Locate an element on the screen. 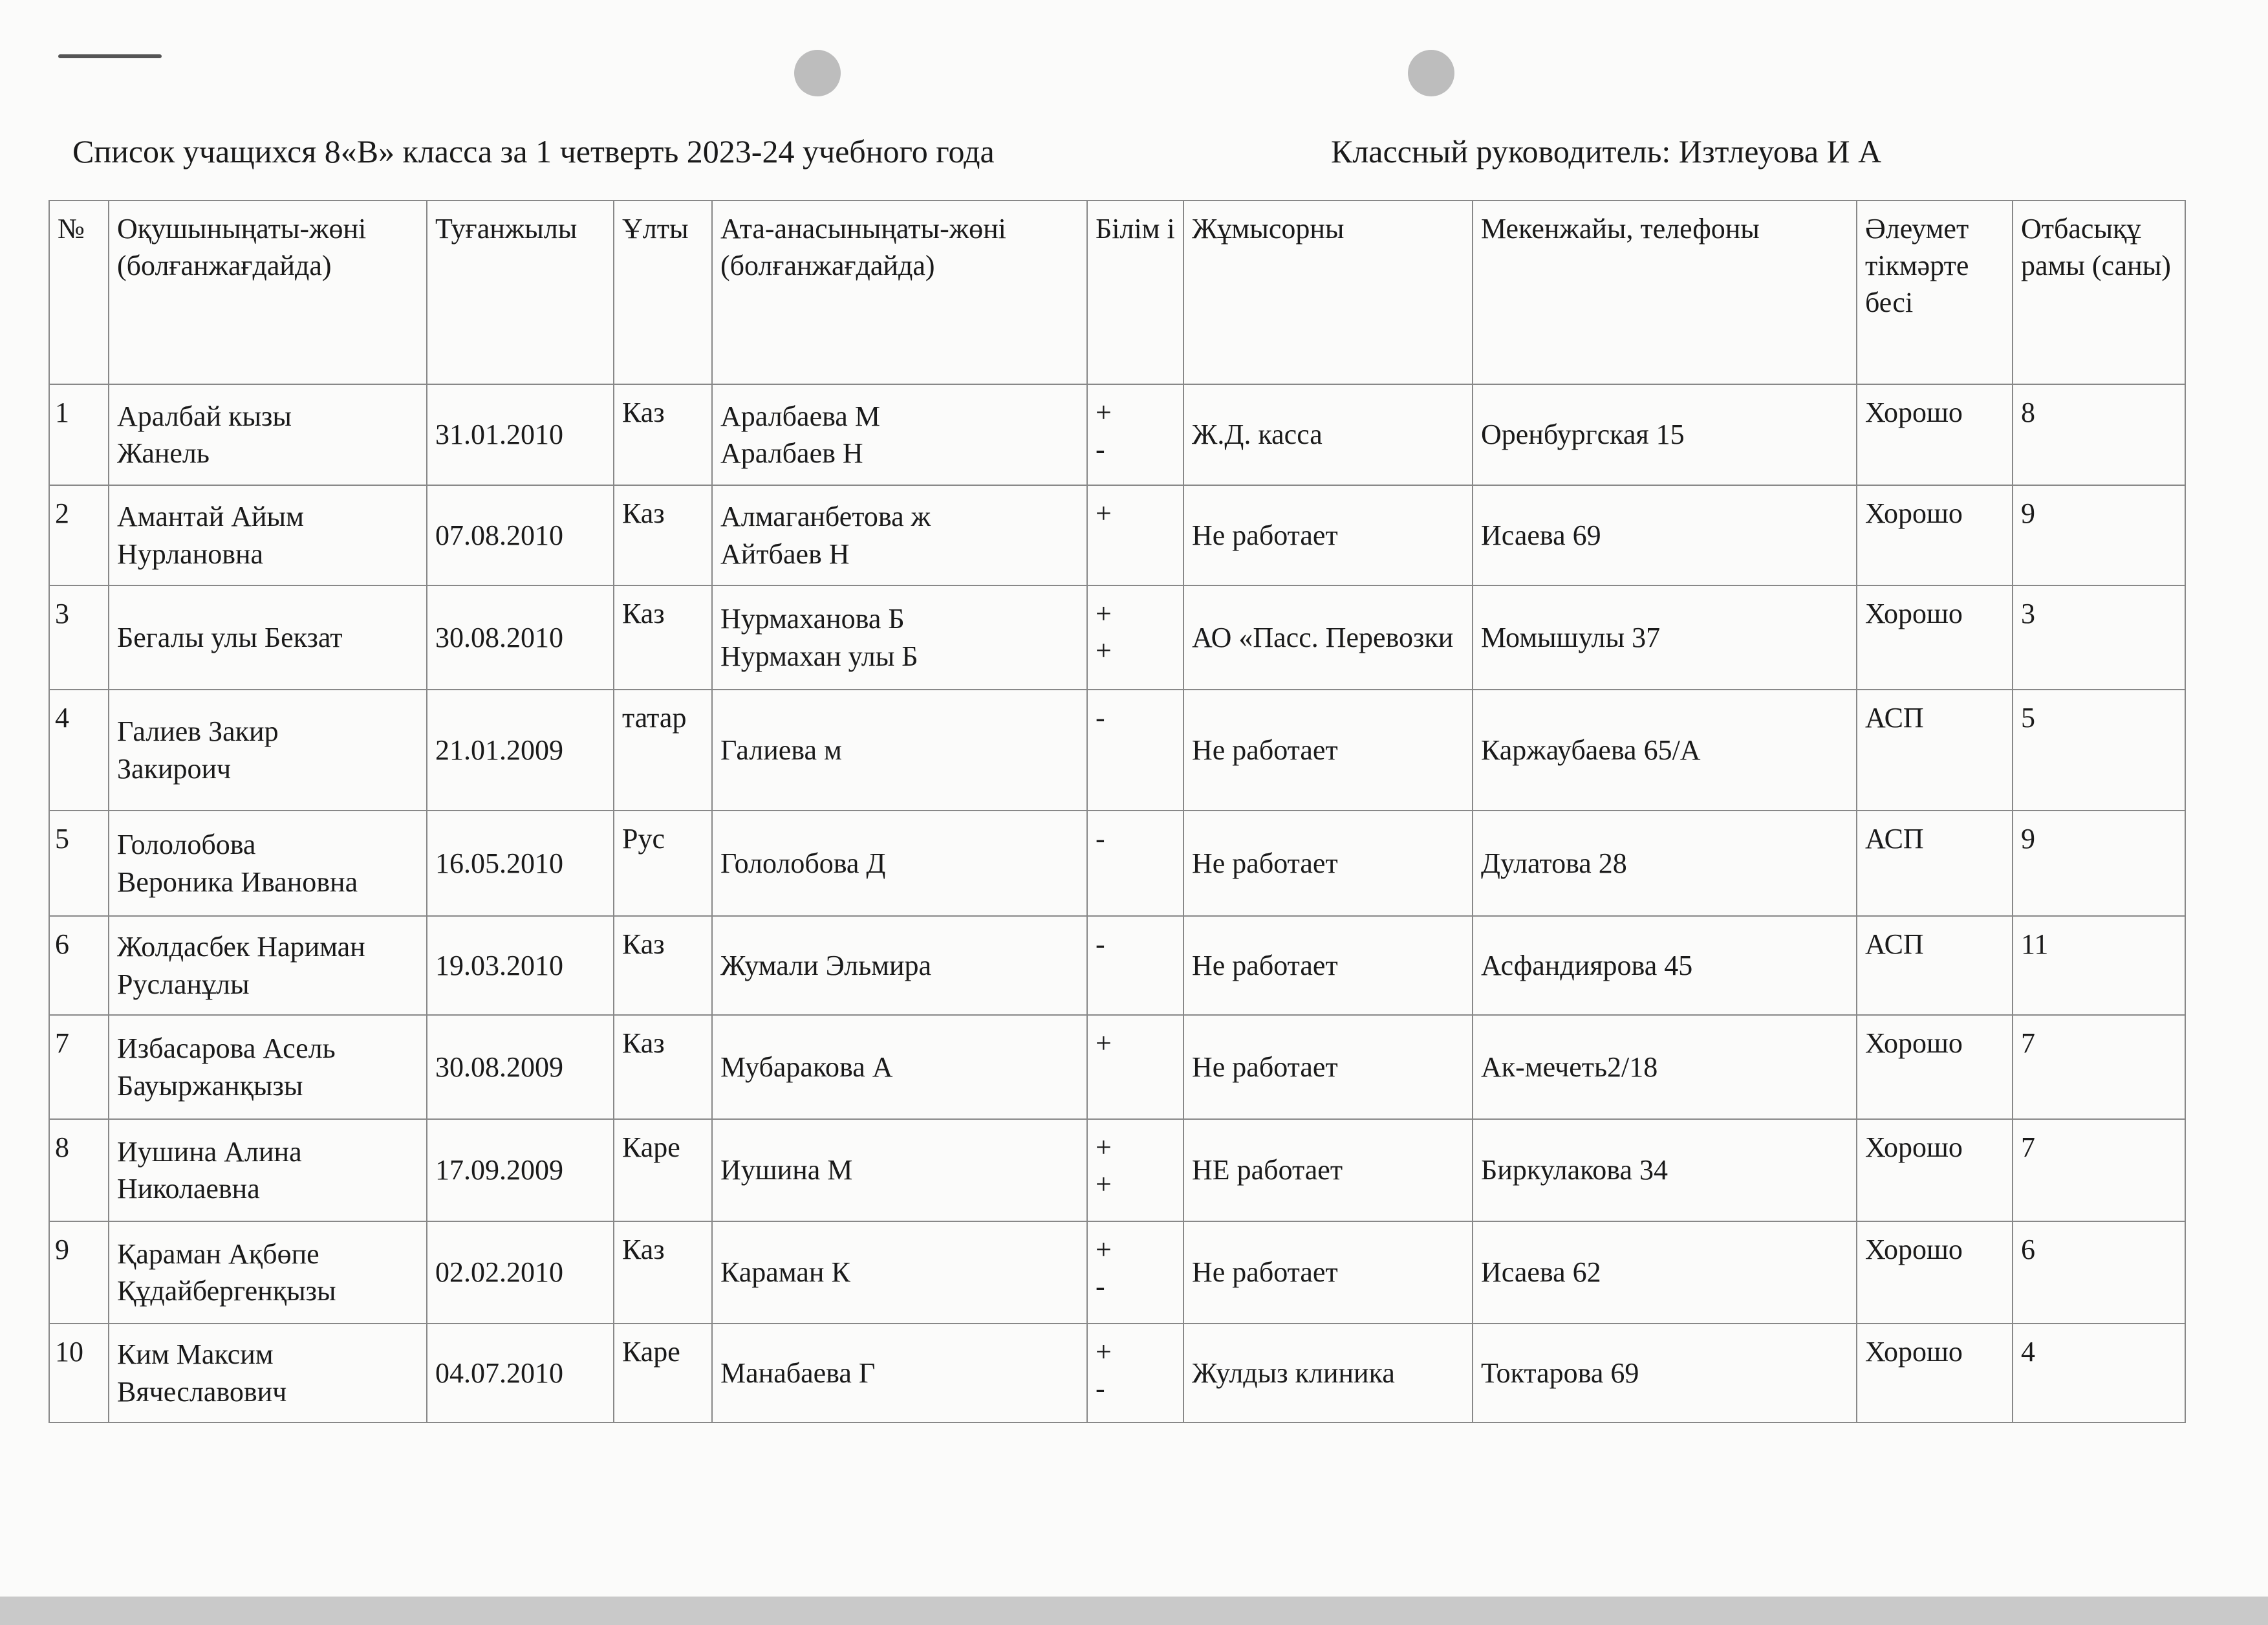 This screenshot has height=1625, width=2268. parents-line: Жумали Эльмира is located at coordinates (826, 965).